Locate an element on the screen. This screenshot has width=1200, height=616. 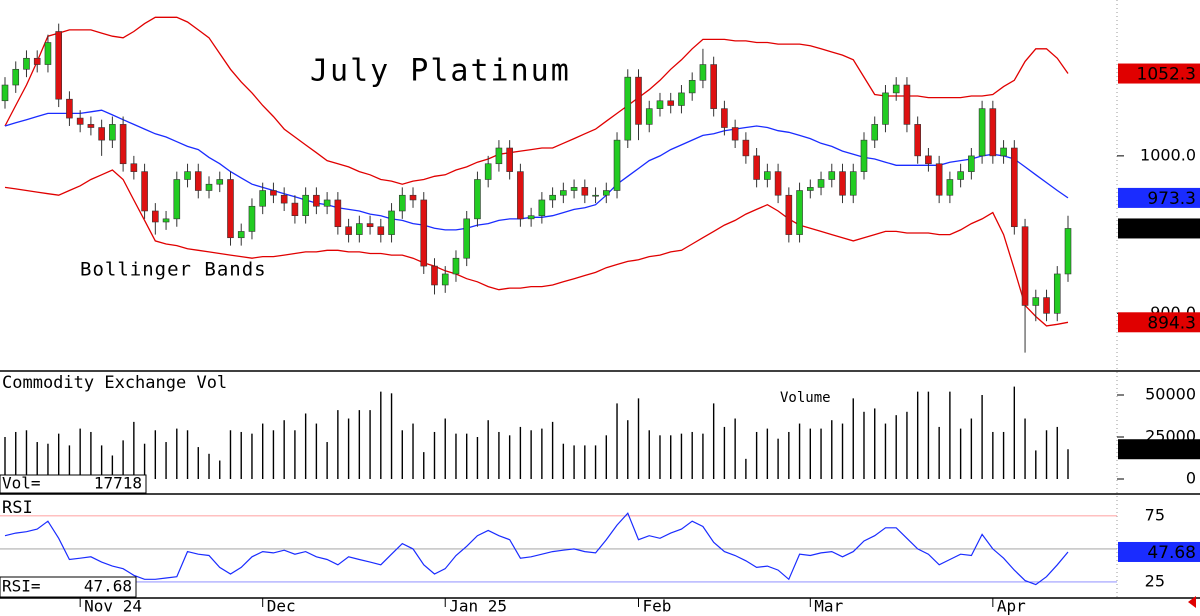
rsi-title: RSI is located at coordinates (17, 508).